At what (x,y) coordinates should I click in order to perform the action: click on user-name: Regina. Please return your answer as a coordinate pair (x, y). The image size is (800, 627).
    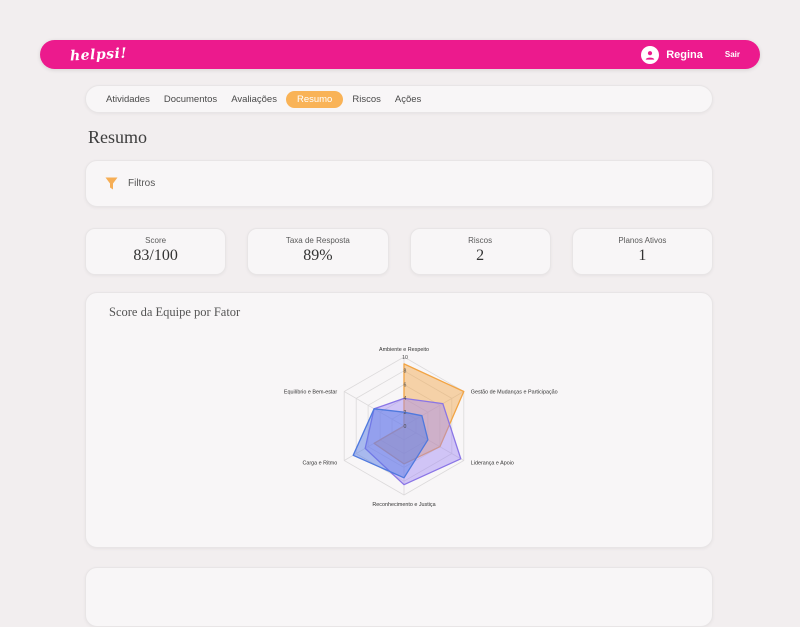
    Looking at the image, I should click on (684, 54).